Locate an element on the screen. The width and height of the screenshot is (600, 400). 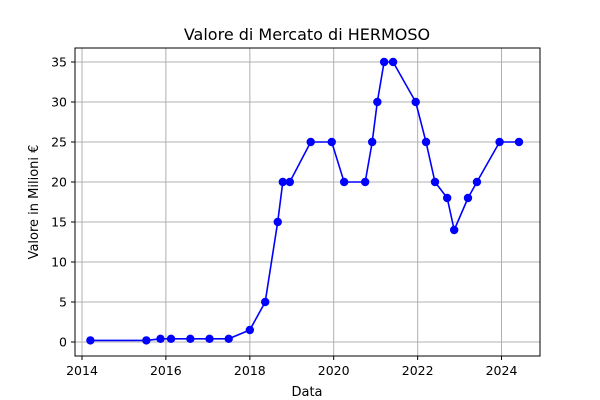
y-tick-label: 5 is located at coordinates (63, 302).